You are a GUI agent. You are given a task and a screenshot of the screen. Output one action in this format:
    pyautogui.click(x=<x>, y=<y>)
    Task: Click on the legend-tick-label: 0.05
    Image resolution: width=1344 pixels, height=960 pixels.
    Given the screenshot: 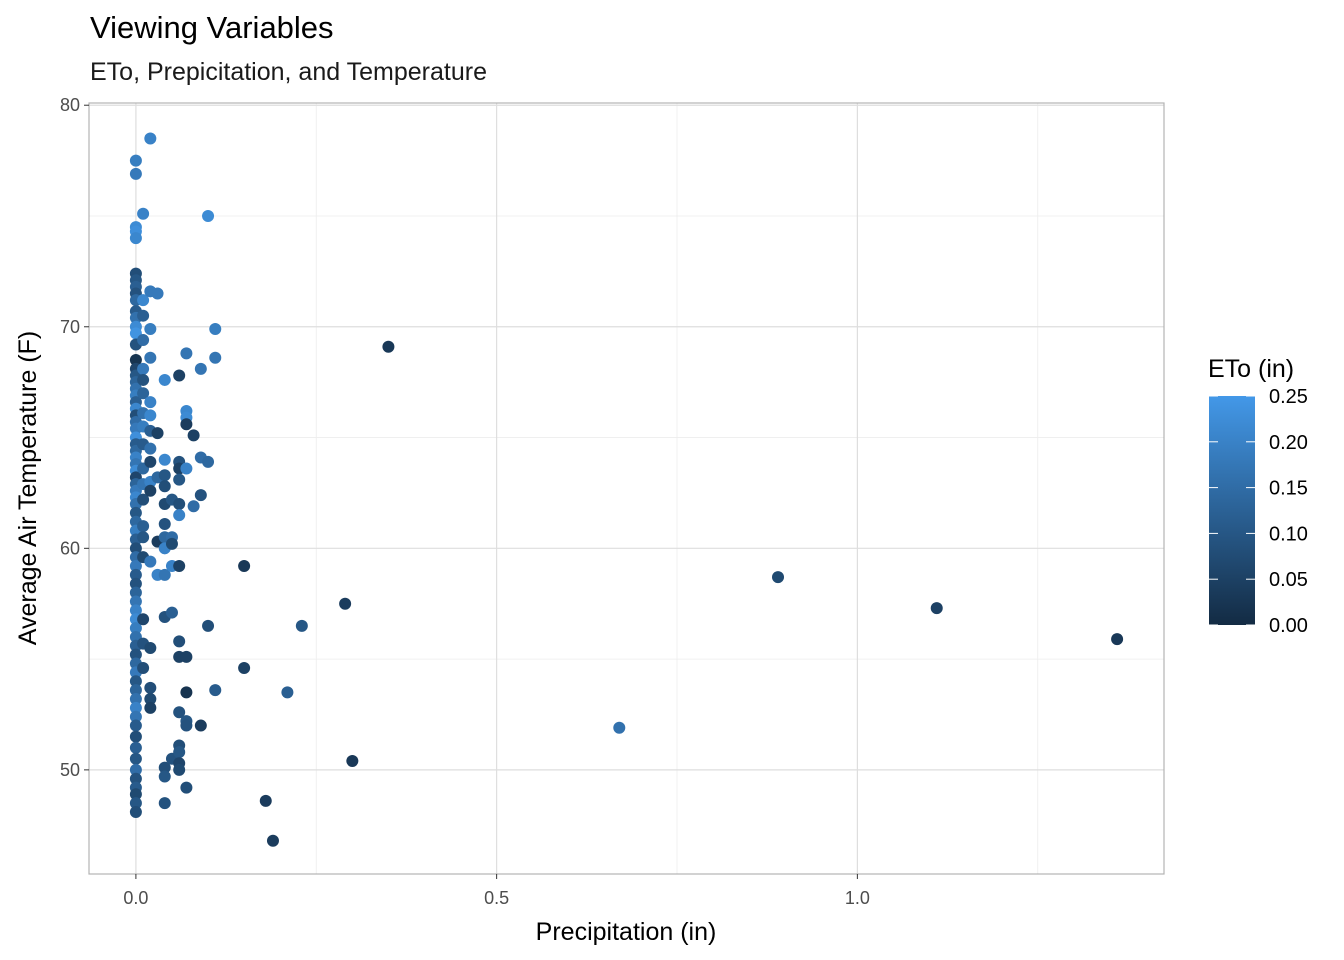 What is the action you would take?
    pyautogui.click(x=1288, y=580)
    